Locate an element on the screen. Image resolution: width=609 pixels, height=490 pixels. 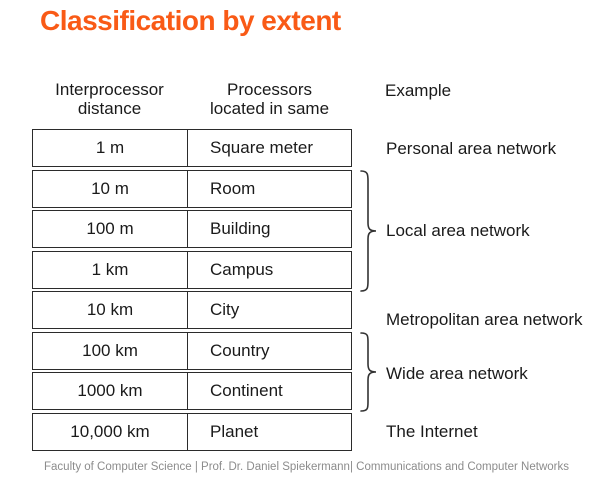
location-cell: Country is located at coordinates (269, 350).